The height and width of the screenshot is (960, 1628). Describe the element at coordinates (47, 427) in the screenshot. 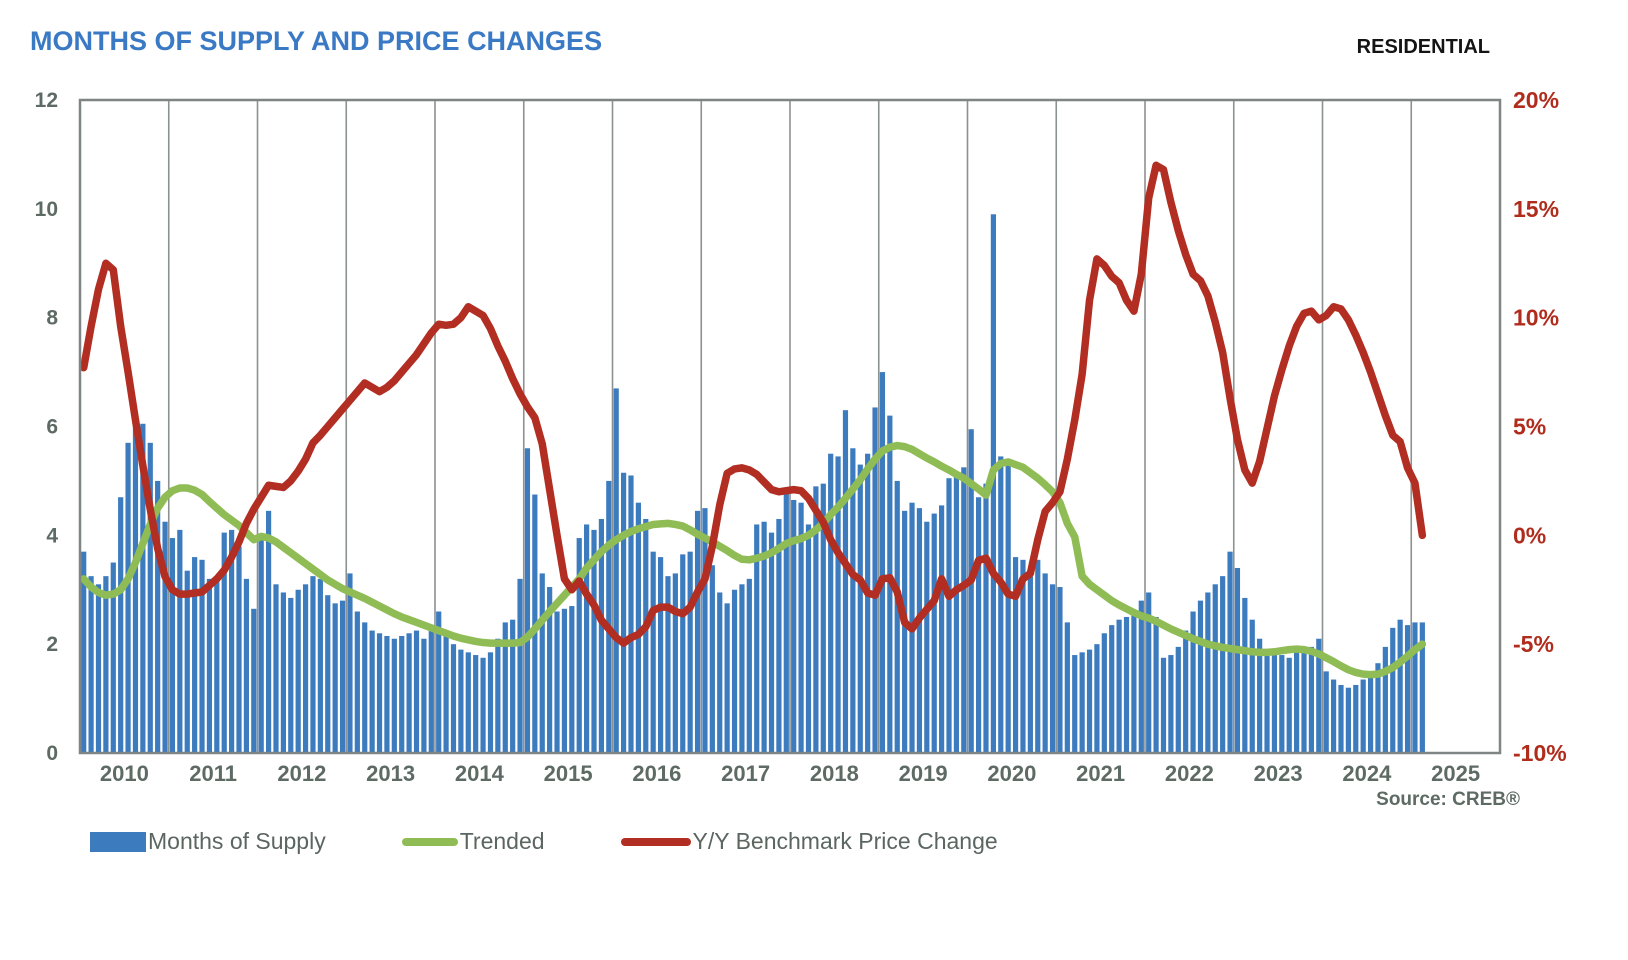

I see `left-axis-ticks: 0 2 4 6 8 10 12` at that location.